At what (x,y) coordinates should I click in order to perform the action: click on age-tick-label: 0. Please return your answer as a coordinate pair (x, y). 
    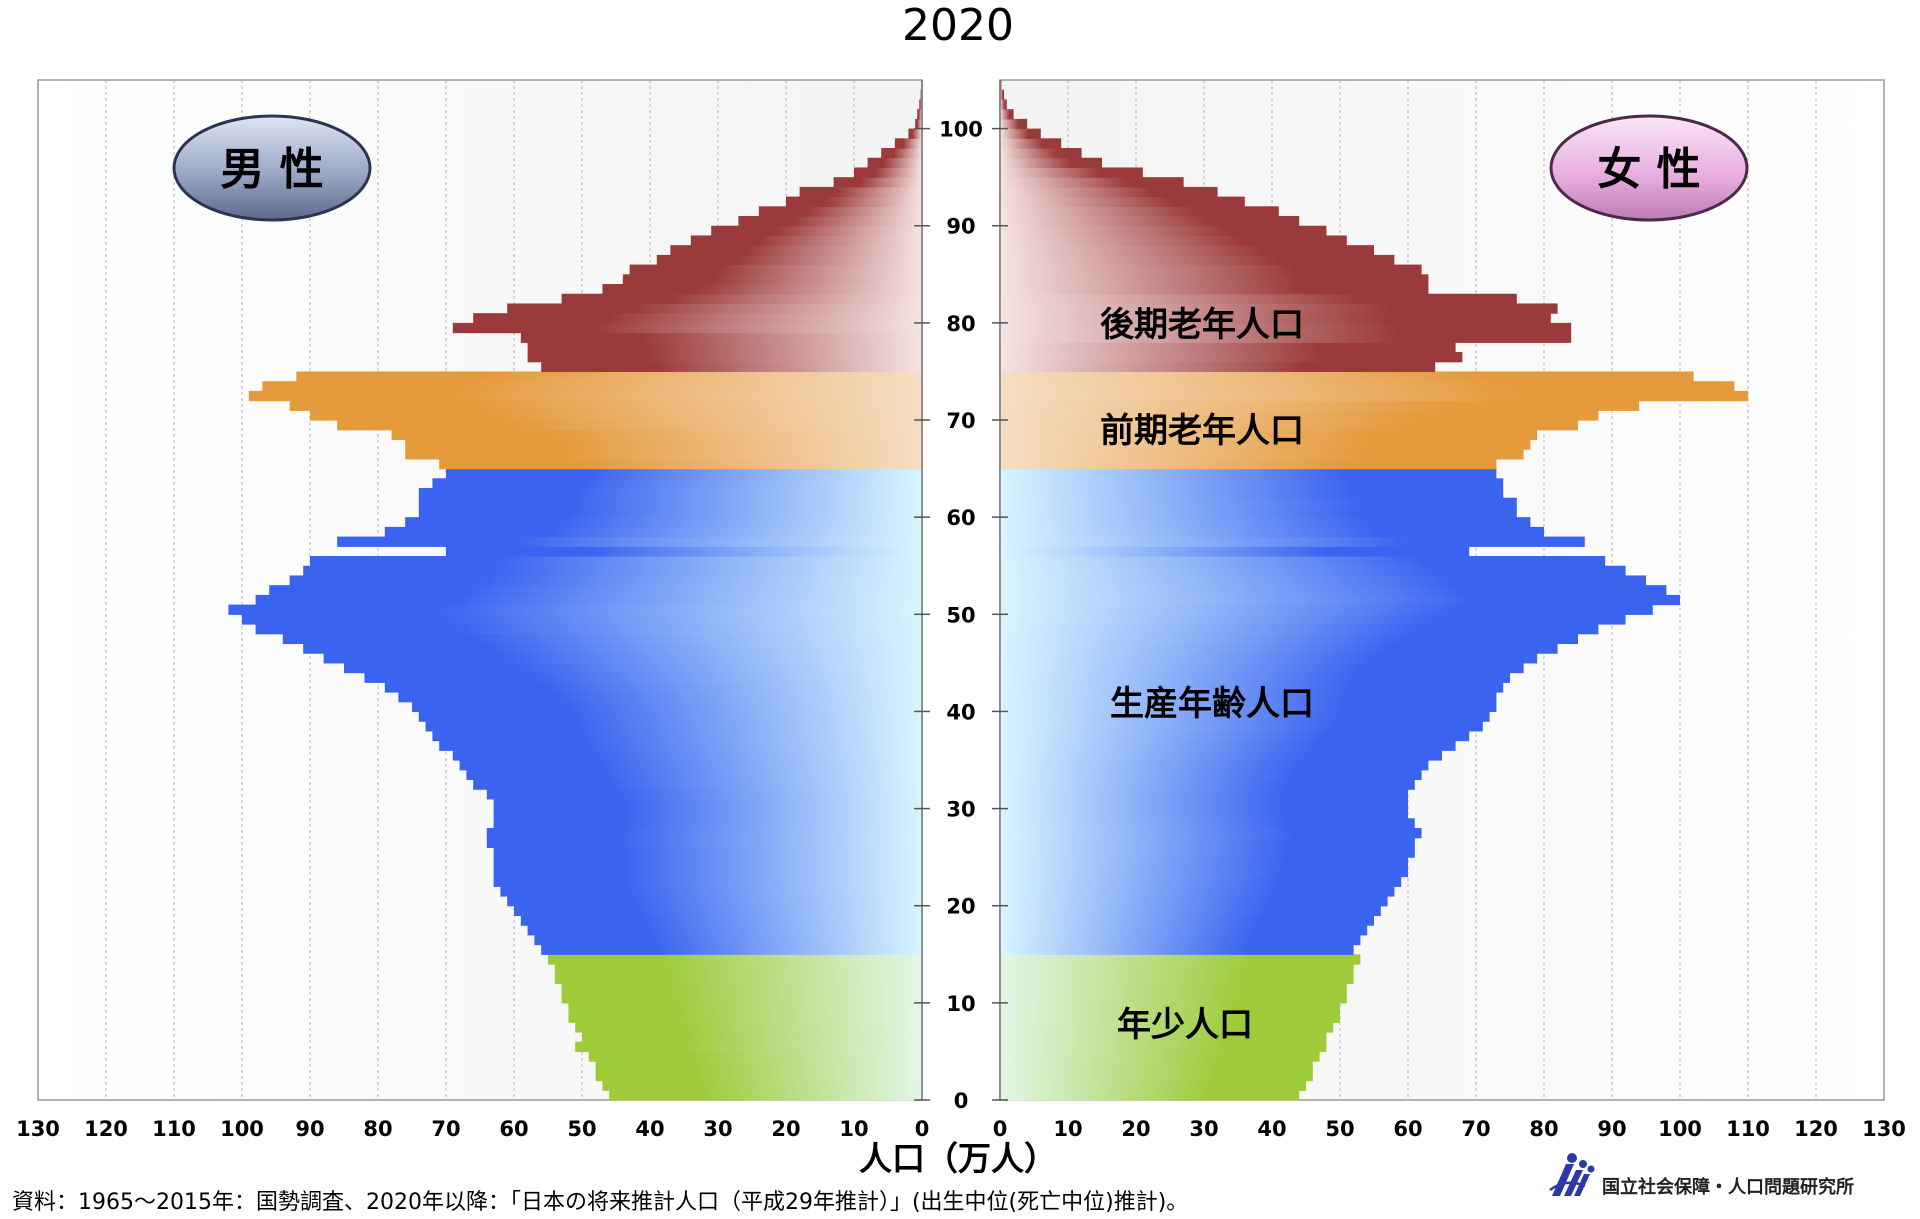
    Looking at the image, I should click on (961, 1101).